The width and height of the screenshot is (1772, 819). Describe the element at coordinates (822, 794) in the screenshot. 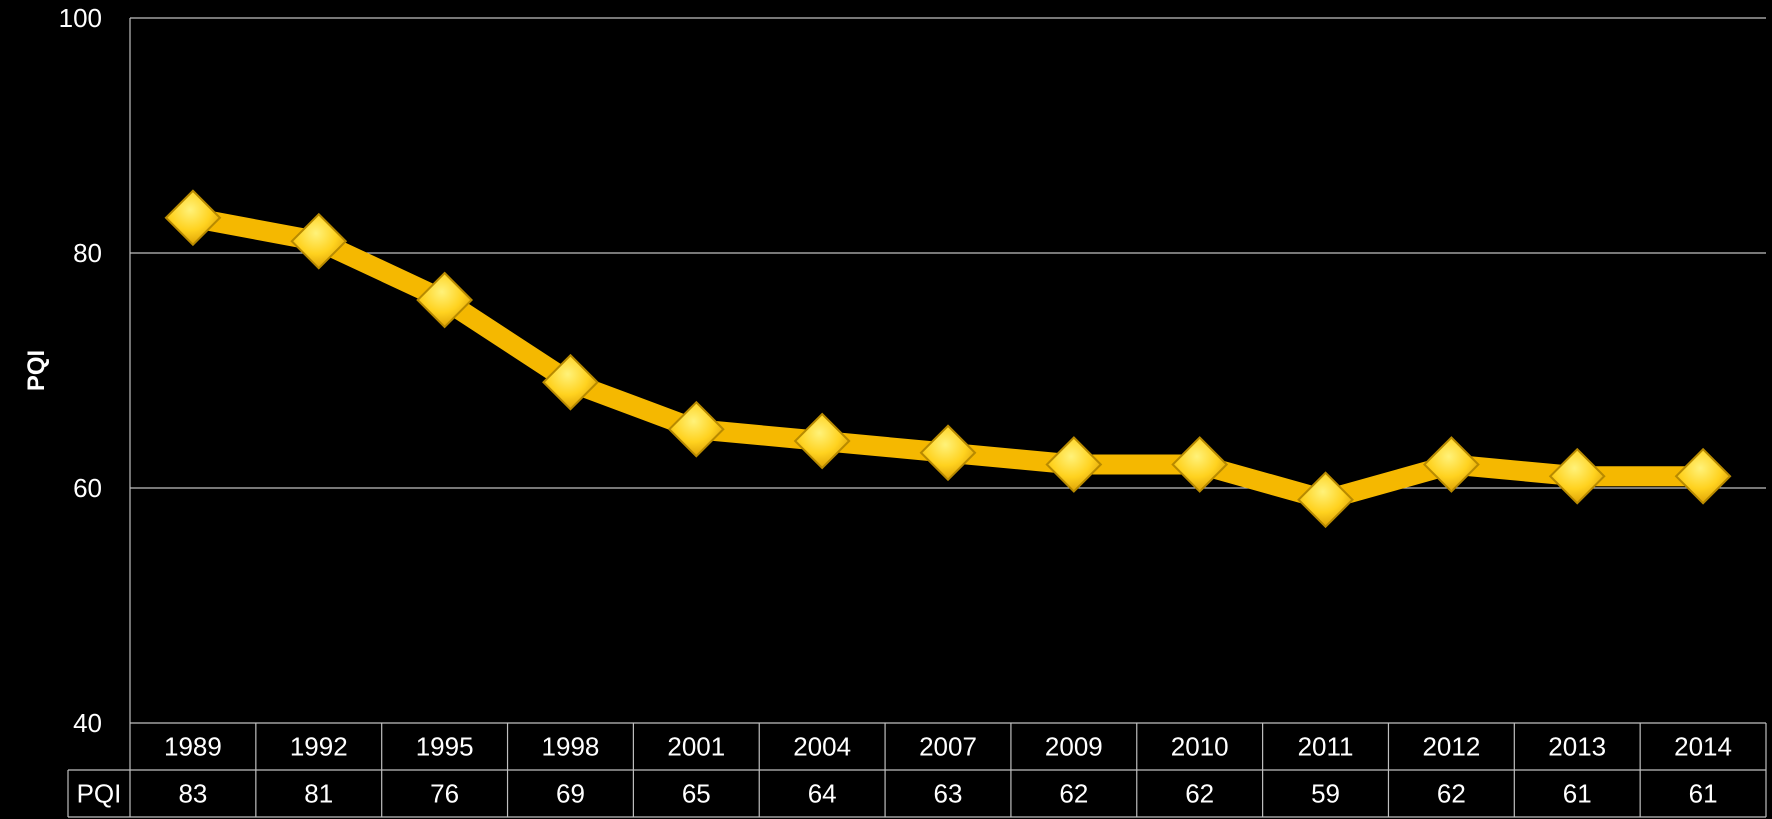

I see `data-label: 64` at that location.